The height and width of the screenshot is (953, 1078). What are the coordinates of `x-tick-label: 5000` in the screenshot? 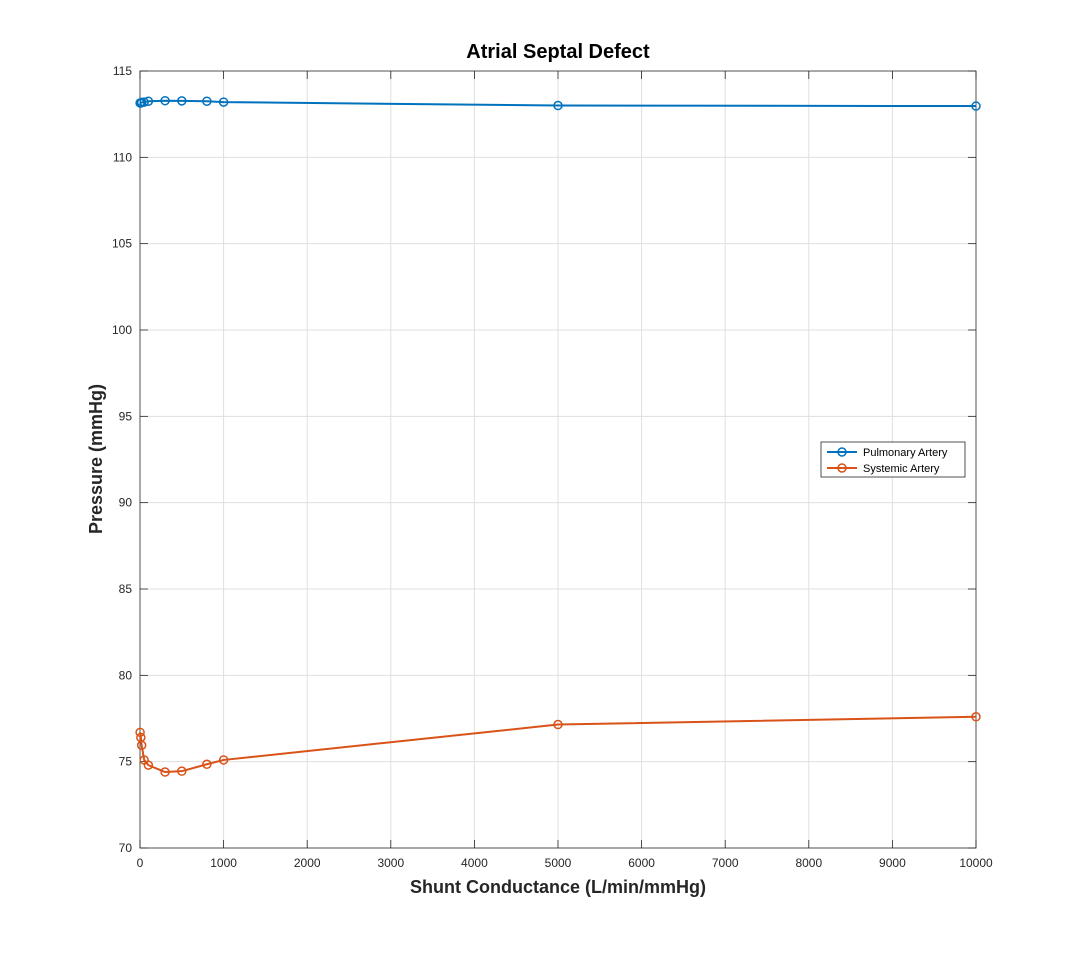 It's located at (558, 863).